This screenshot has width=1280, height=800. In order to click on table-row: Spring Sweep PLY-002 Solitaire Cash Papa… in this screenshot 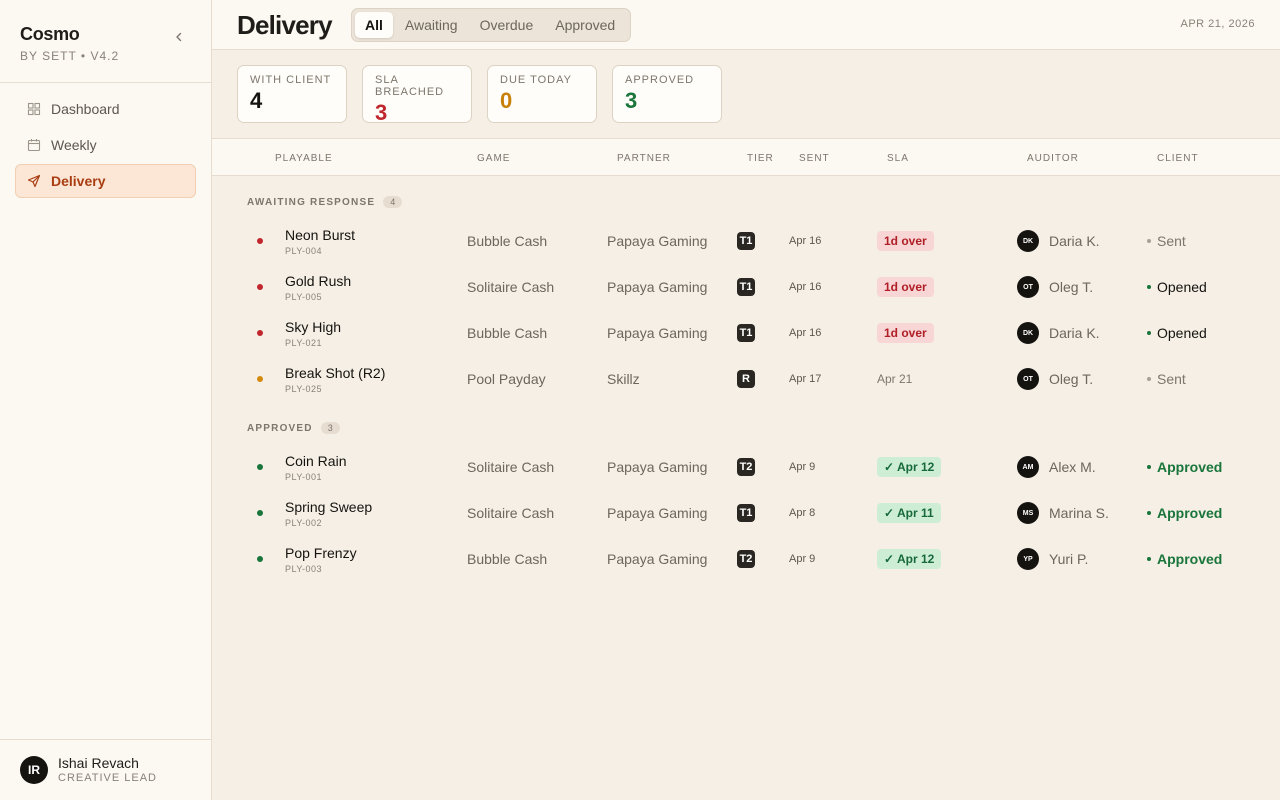, I will do `click(746, 513)`.